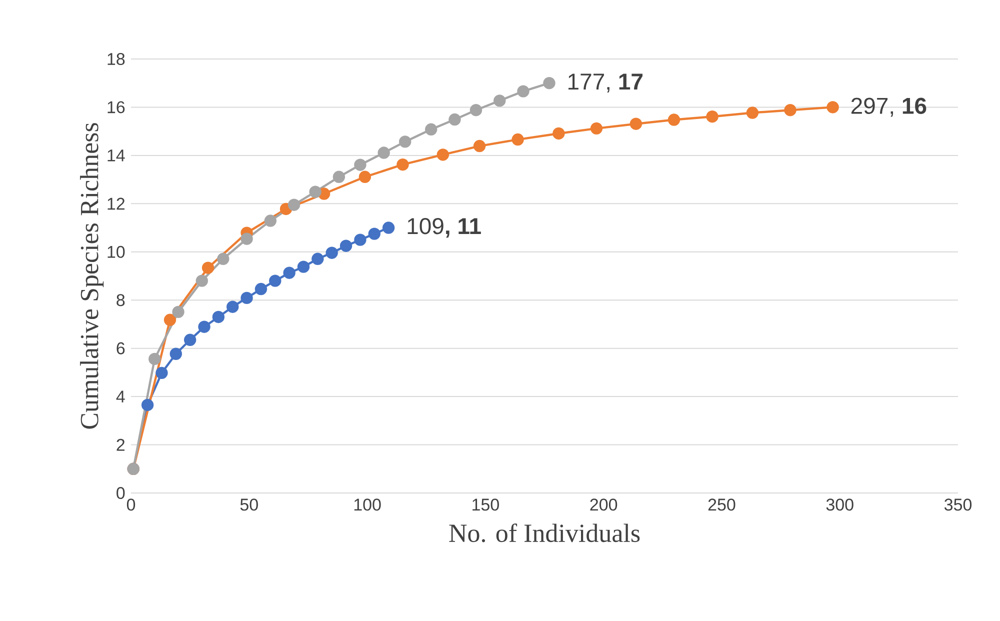  Describe the element at coordinates (958, 504) in the screenshot. I see `x-tick-label: 350` at that location.